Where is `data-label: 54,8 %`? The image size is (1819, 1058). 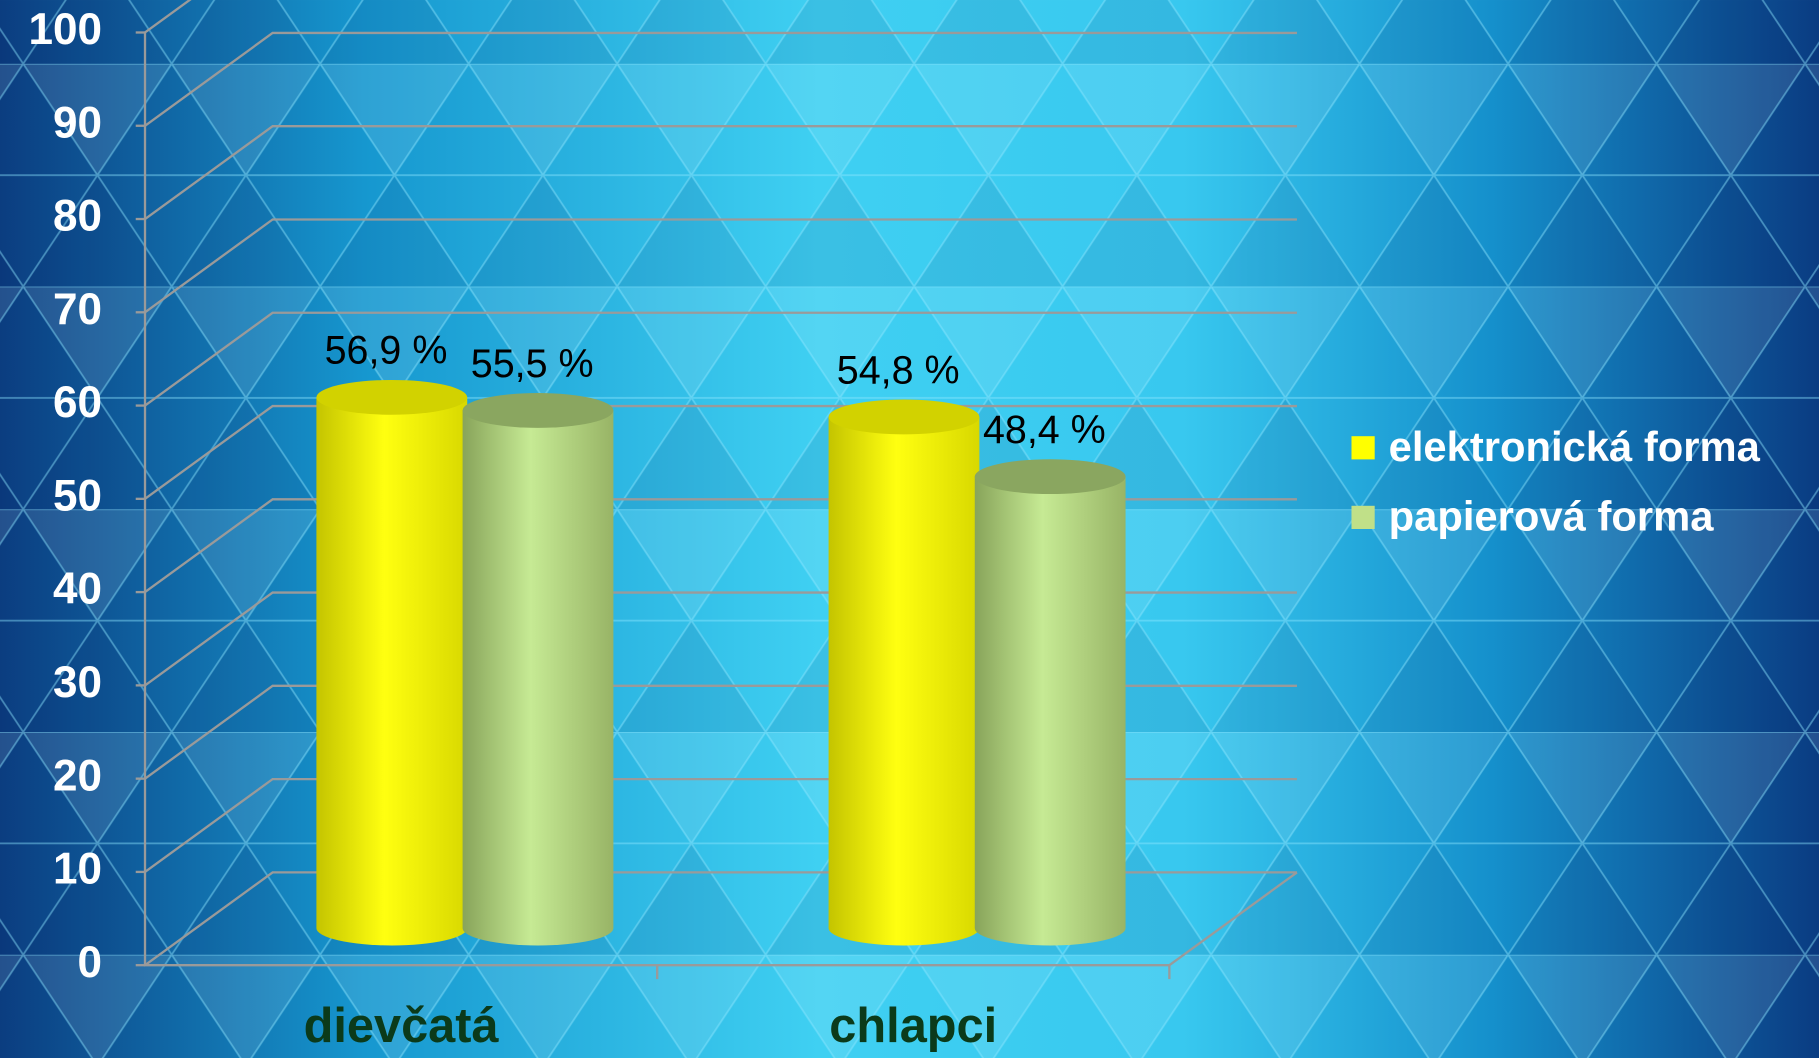
data-label: 54,8 % is located at coordinates (898, 370).